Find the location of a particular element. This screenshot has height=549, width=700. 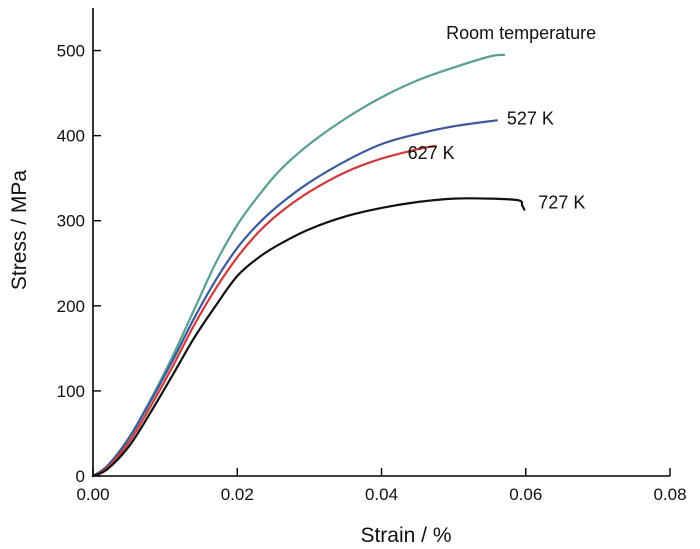

series-label-527k: 527 K is located at coordinates (530, 118).